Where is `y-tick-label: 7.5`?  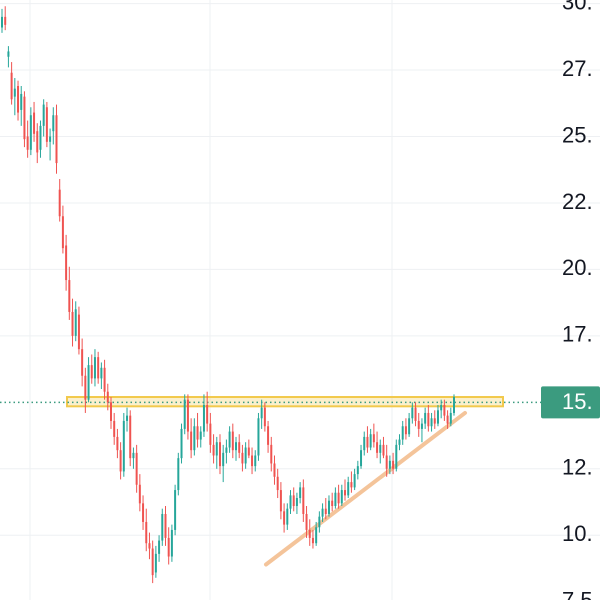 y-tick-label: 7.5 is located at coordinates (577, 594).